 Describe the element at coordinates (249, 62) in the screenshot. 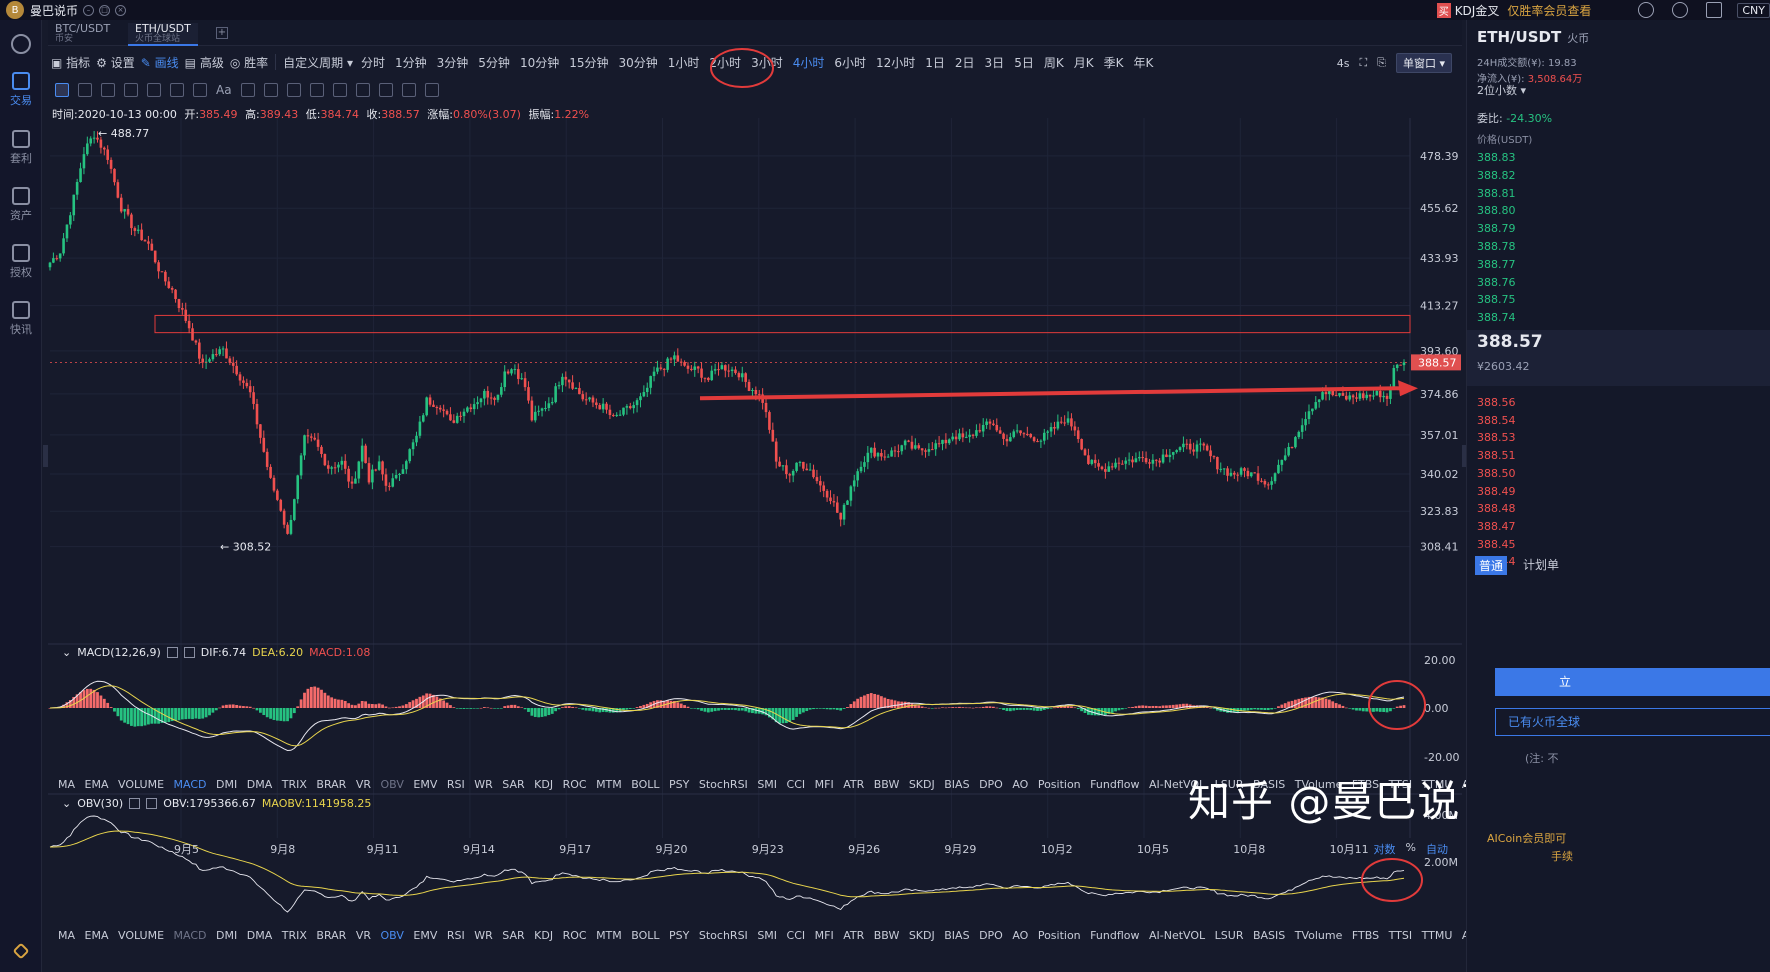

I see `winrate-button: ◎ 胜率` at that location.